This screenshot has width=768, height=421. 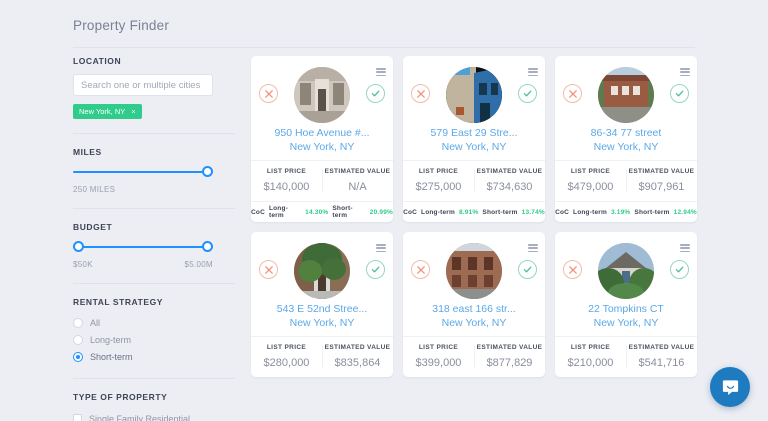 I want to click on budget-slider-knob-max, so click(x=207, y=246).